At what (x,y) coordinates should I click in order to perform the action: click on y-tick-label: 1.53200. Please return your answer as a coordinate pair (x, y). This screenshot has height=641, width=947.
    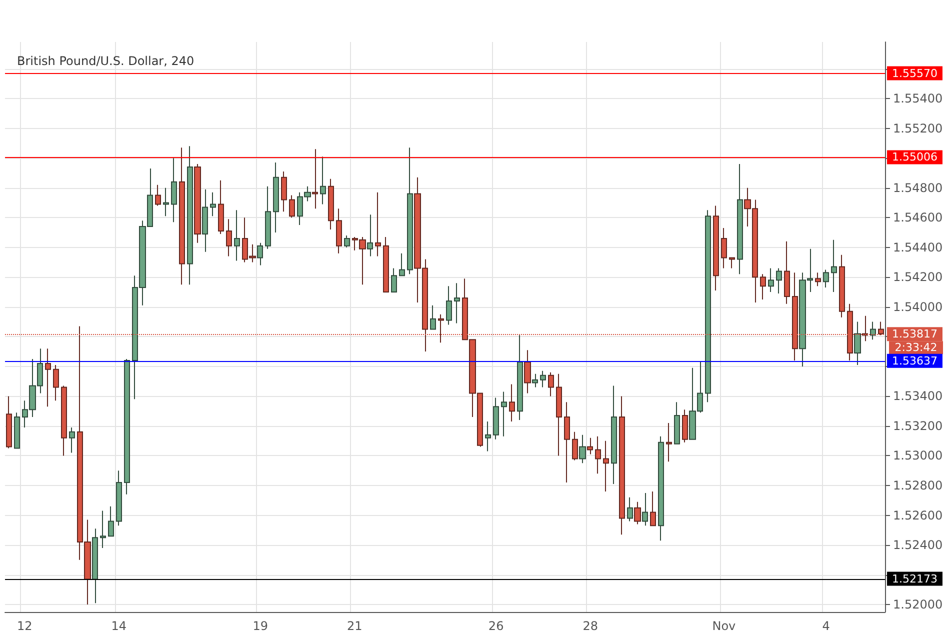
    Looking at the image, I should click on (918, 425).